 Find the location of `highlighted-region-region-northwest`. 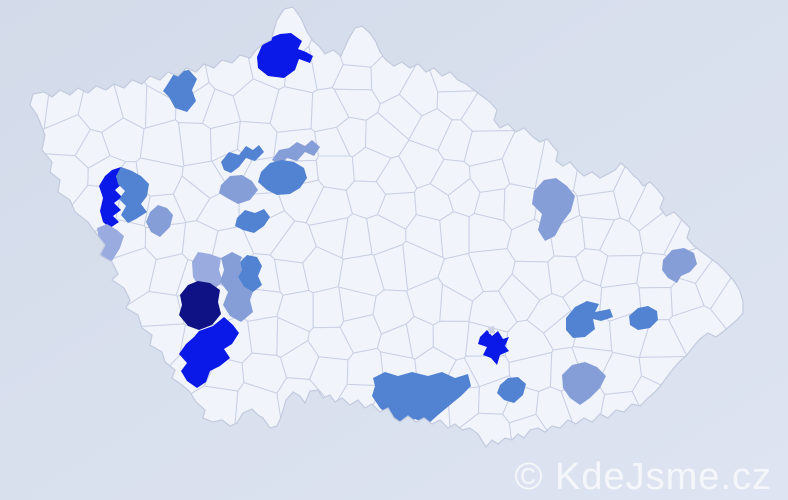

highlighted-region-region-northwest is located at coordinates (180, 91).